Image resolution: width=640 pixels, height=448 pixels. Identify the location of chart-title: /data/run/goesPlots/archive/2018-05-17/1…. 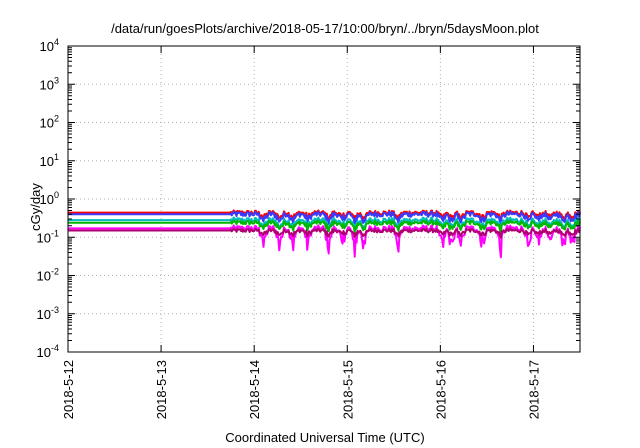
(325, 28).